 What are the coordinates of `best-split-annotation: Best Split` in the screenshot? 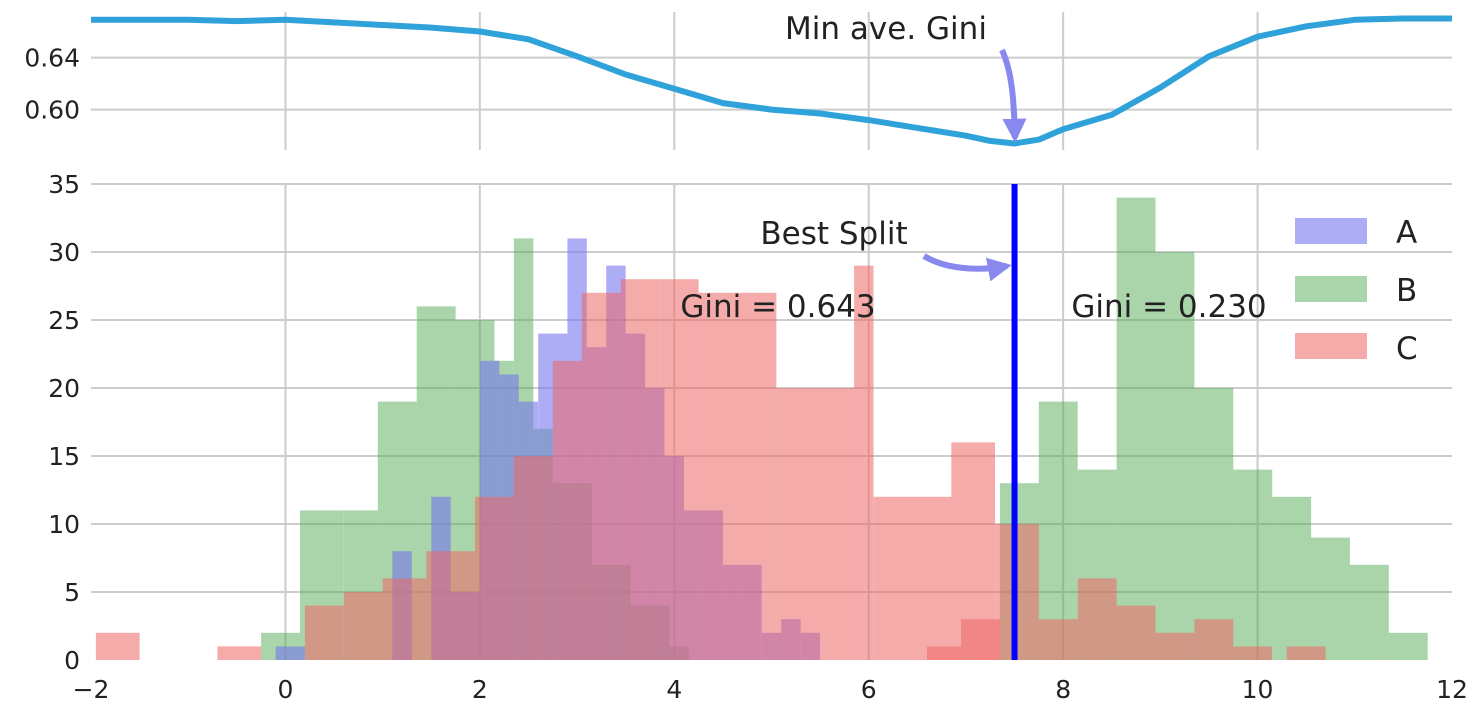 It's located at (833, 234).